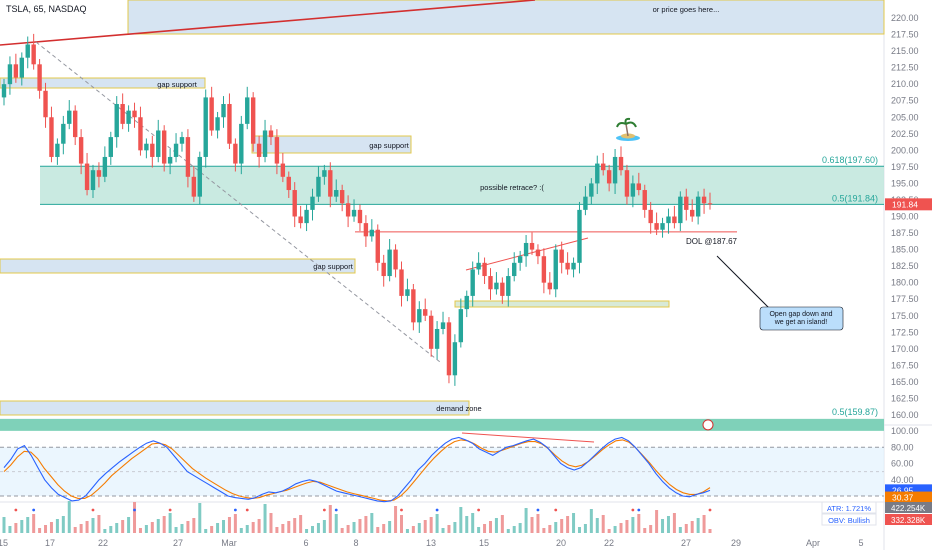 The height and width of the screenshot is (555, 932). Describe the element at coordinates (903, 498) in the screenshot. I see `stoch-d-label: 30.37` at that location.